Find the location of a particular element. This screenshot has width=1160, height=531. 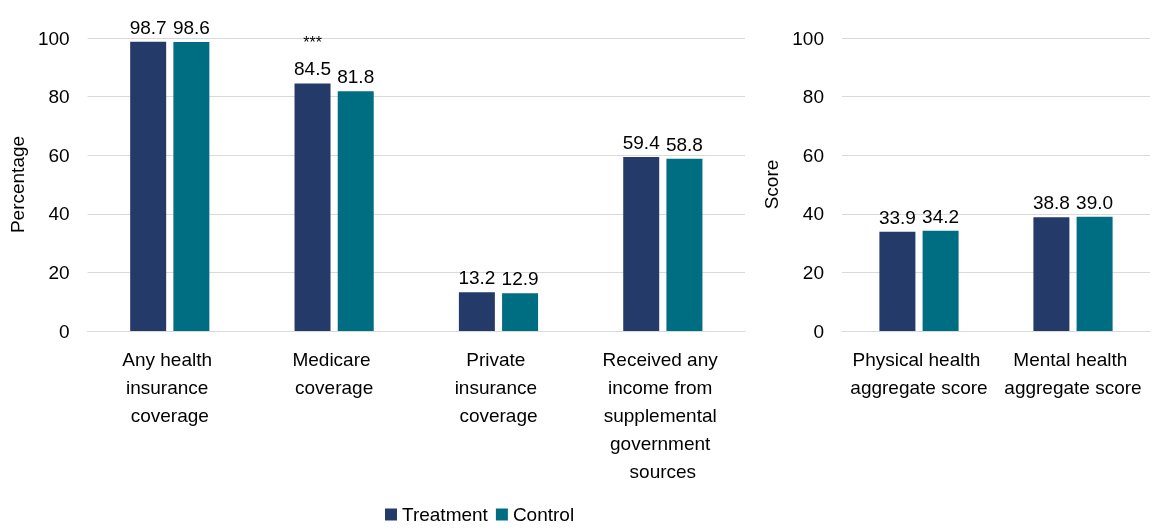

legend-label: Treatment is located at coordinates (445, 514).